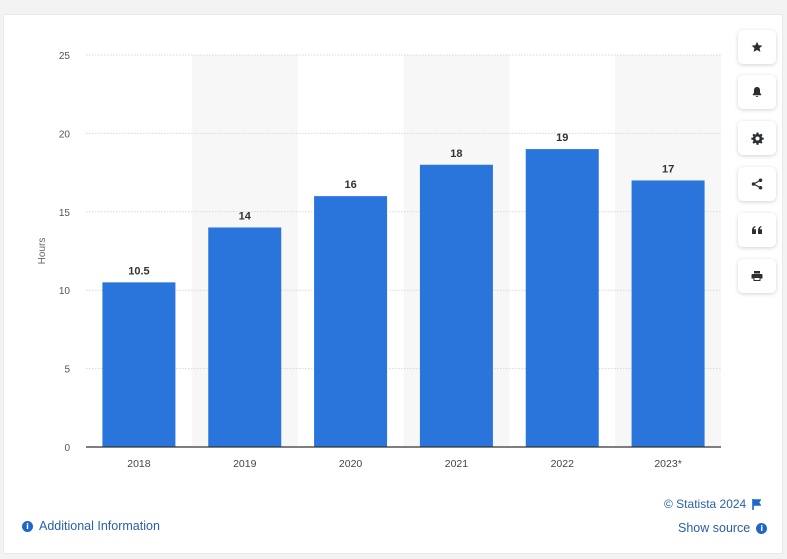 The height and width of the screenshot is (559, 787). I want to click on y-tick-label: 15, so click(65, 213).